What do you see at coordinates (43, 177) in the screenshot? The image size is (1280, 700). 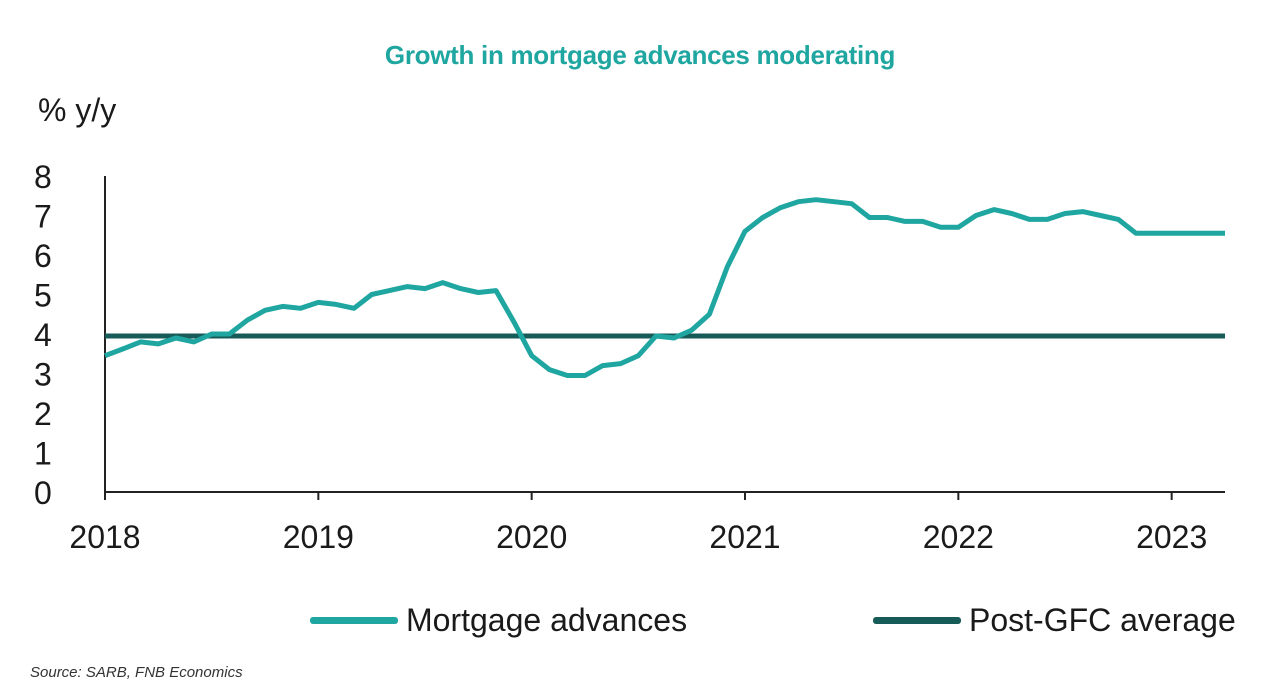 I see `y-tick-label-8: 8` at bounding box center [43, 177].